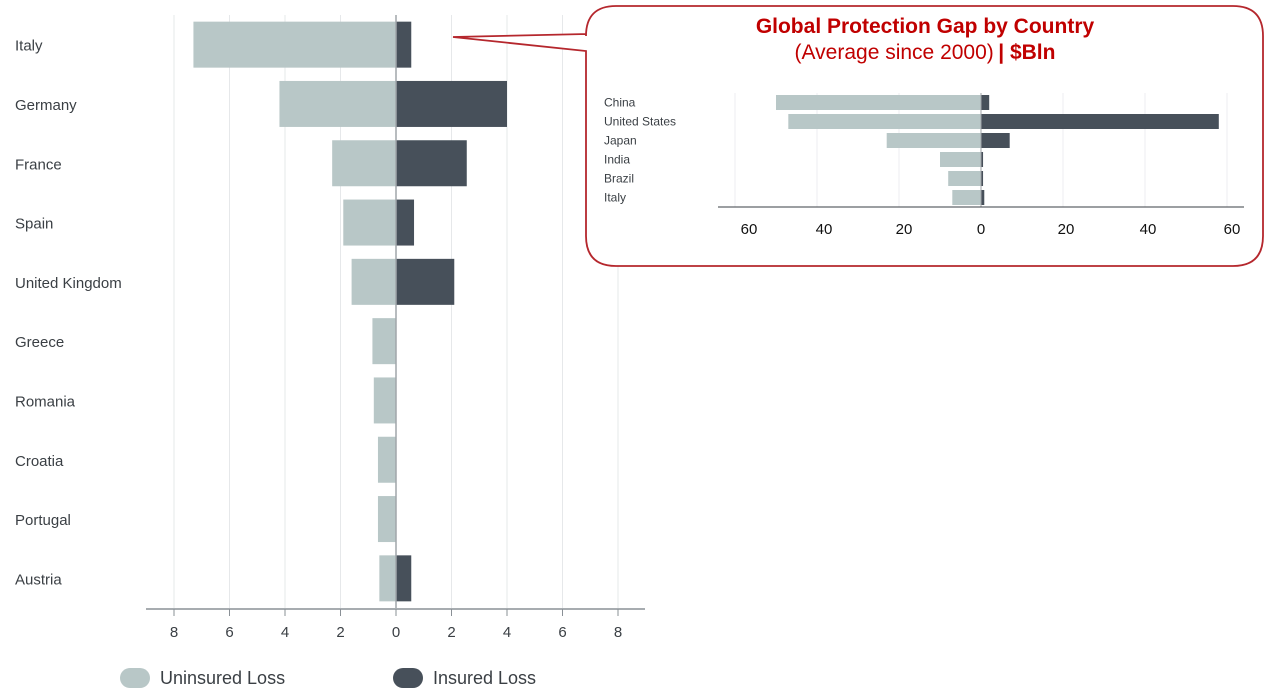 The width and height of the screenshot is (1279, 693). What do you see at coordinates (135, 678) in the screenshot?
I see `legend-uninsured-swatch` at bounding box center [135, 678].